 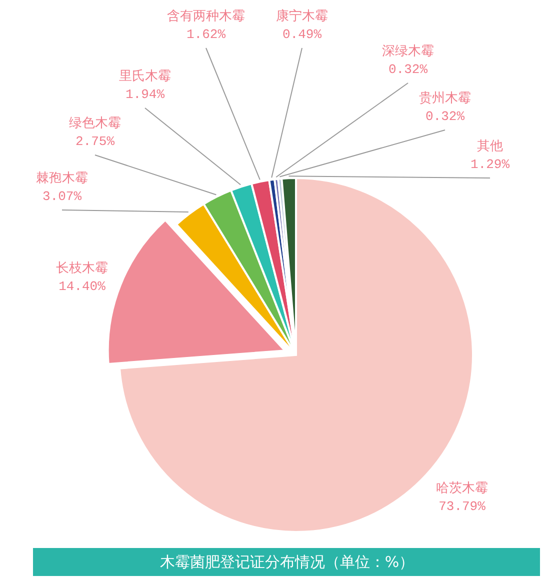 I want to click on slice-label: 康宁木霉, so click(x=302, y=16).